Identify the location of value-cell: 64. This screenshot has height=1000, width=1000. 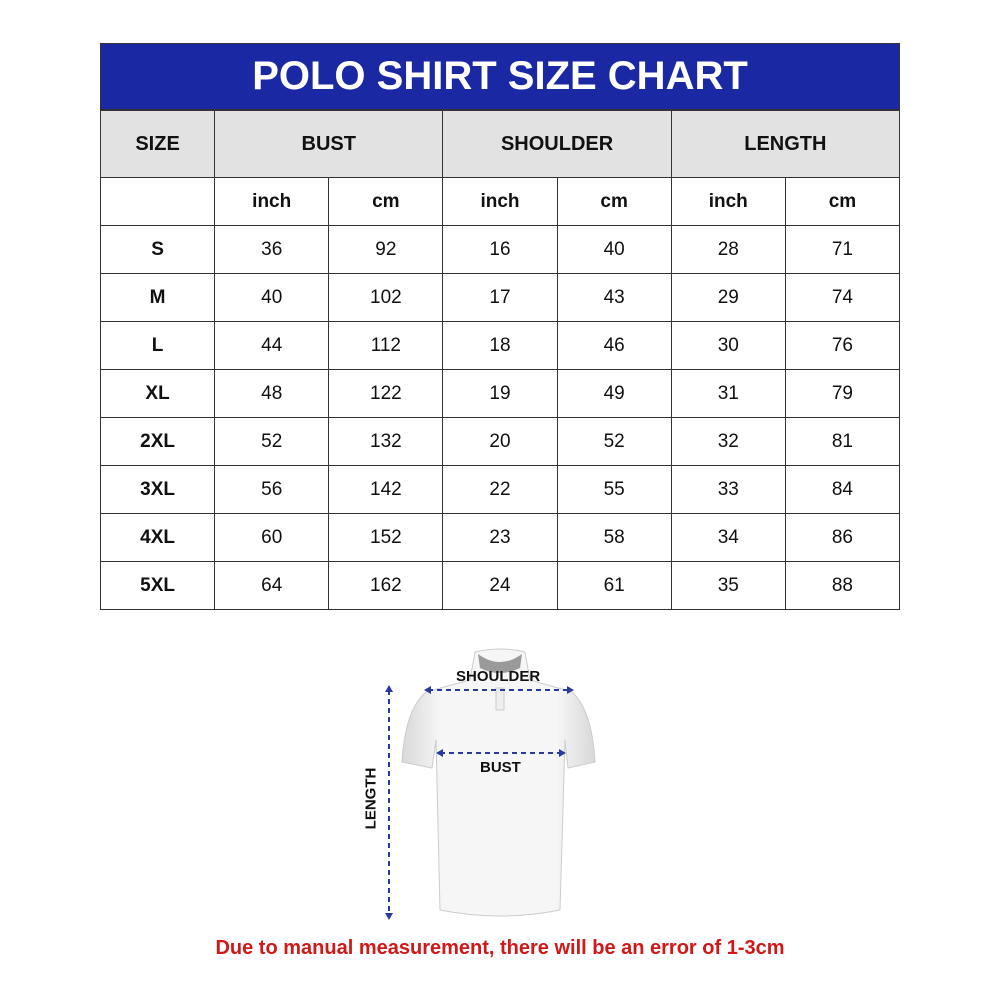
(272, 585).